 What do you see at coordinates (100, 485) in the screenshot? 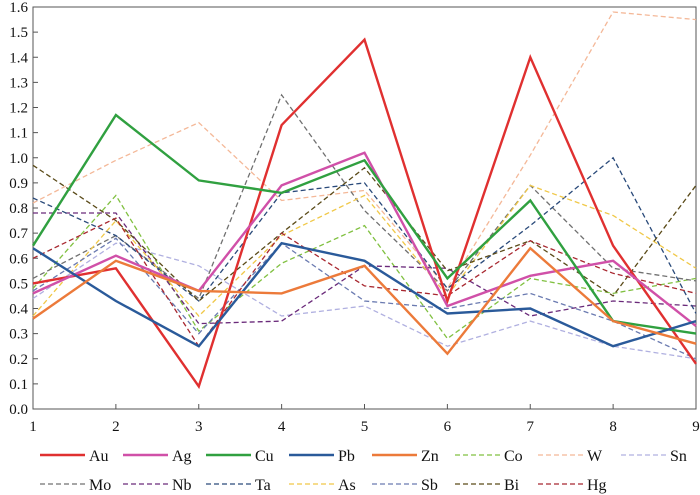
I see `legend-label-mo: Mo` at bounding box center [100, 485].